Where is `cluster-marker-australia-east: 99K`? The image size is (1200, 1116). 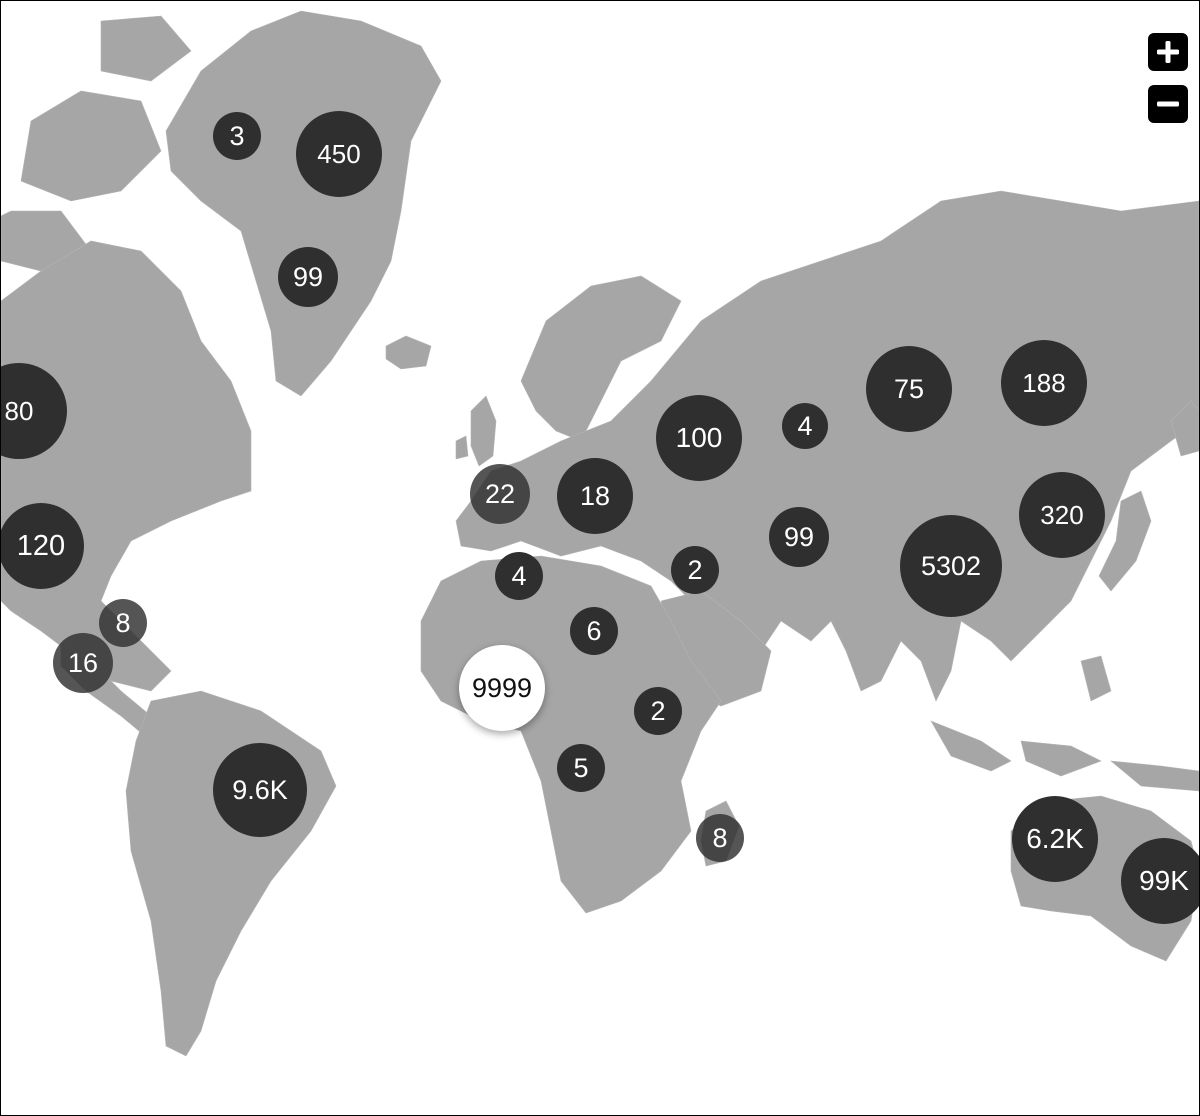 cluster-marker-australia-east: 99K is located at coordinates (1160, 881).